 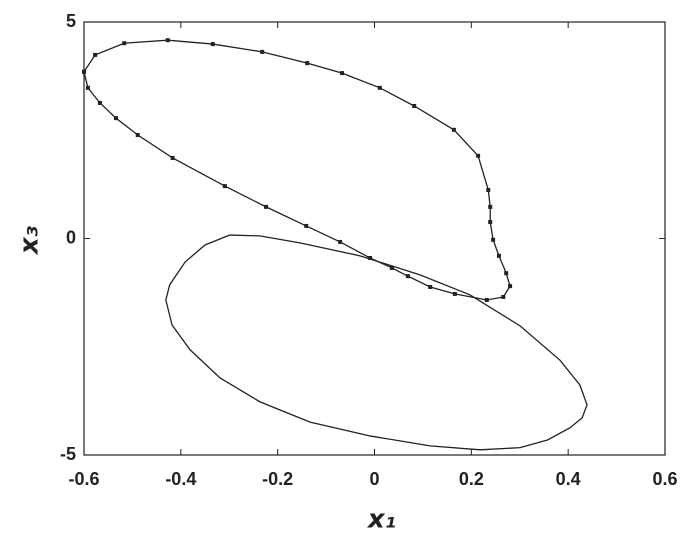 I want to click on y-axis-label: x₃, so click(x=30, y=240).